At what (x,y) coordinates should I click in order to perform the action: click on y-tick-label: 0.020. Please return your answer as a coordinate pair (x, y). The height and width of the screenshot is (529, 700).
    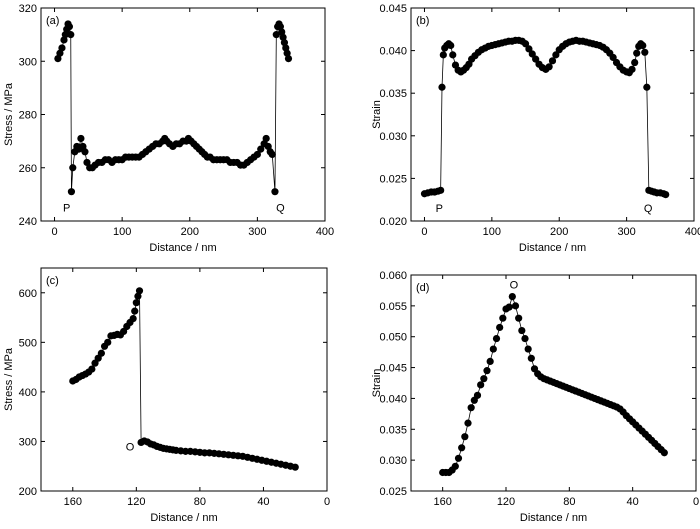
    Looking at the image, I should click on (393, 222).